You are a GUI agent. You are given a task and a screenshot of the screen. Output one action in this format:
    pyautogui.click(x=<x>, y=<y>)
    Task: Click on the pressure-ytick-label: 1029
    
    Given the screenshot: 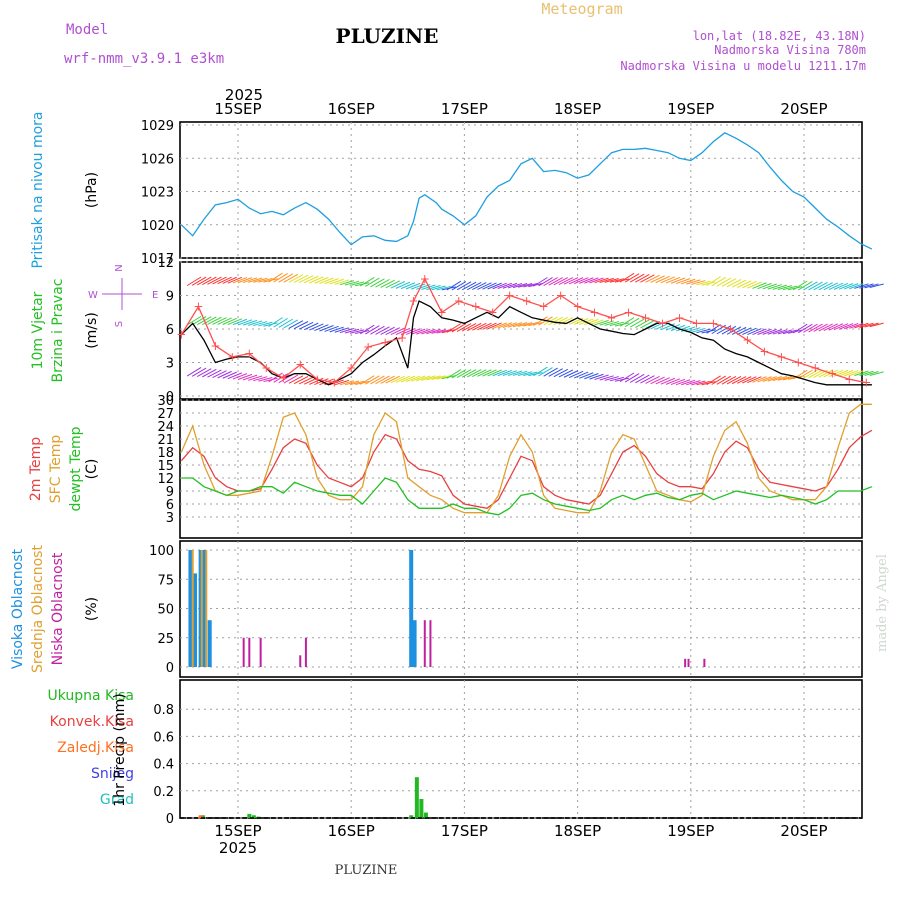 What is the action you would take?
    pyautogui.click(x=157, y=126)
    